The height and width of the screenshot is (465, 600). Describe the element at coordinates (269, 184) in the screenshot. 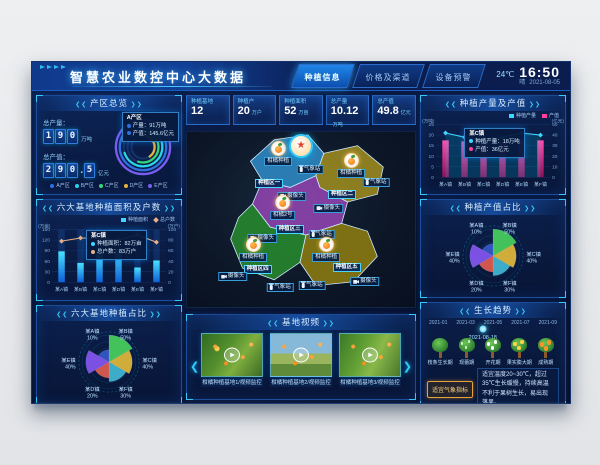

I see `region-chip: 种植区一` at that location.